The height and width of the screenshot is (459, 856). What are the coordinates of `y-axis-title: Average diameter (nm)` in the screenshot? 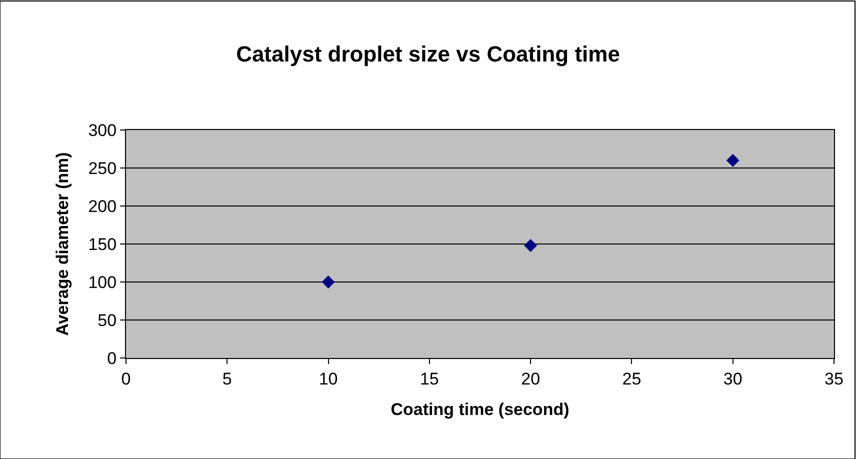 It's located at (62, 244).